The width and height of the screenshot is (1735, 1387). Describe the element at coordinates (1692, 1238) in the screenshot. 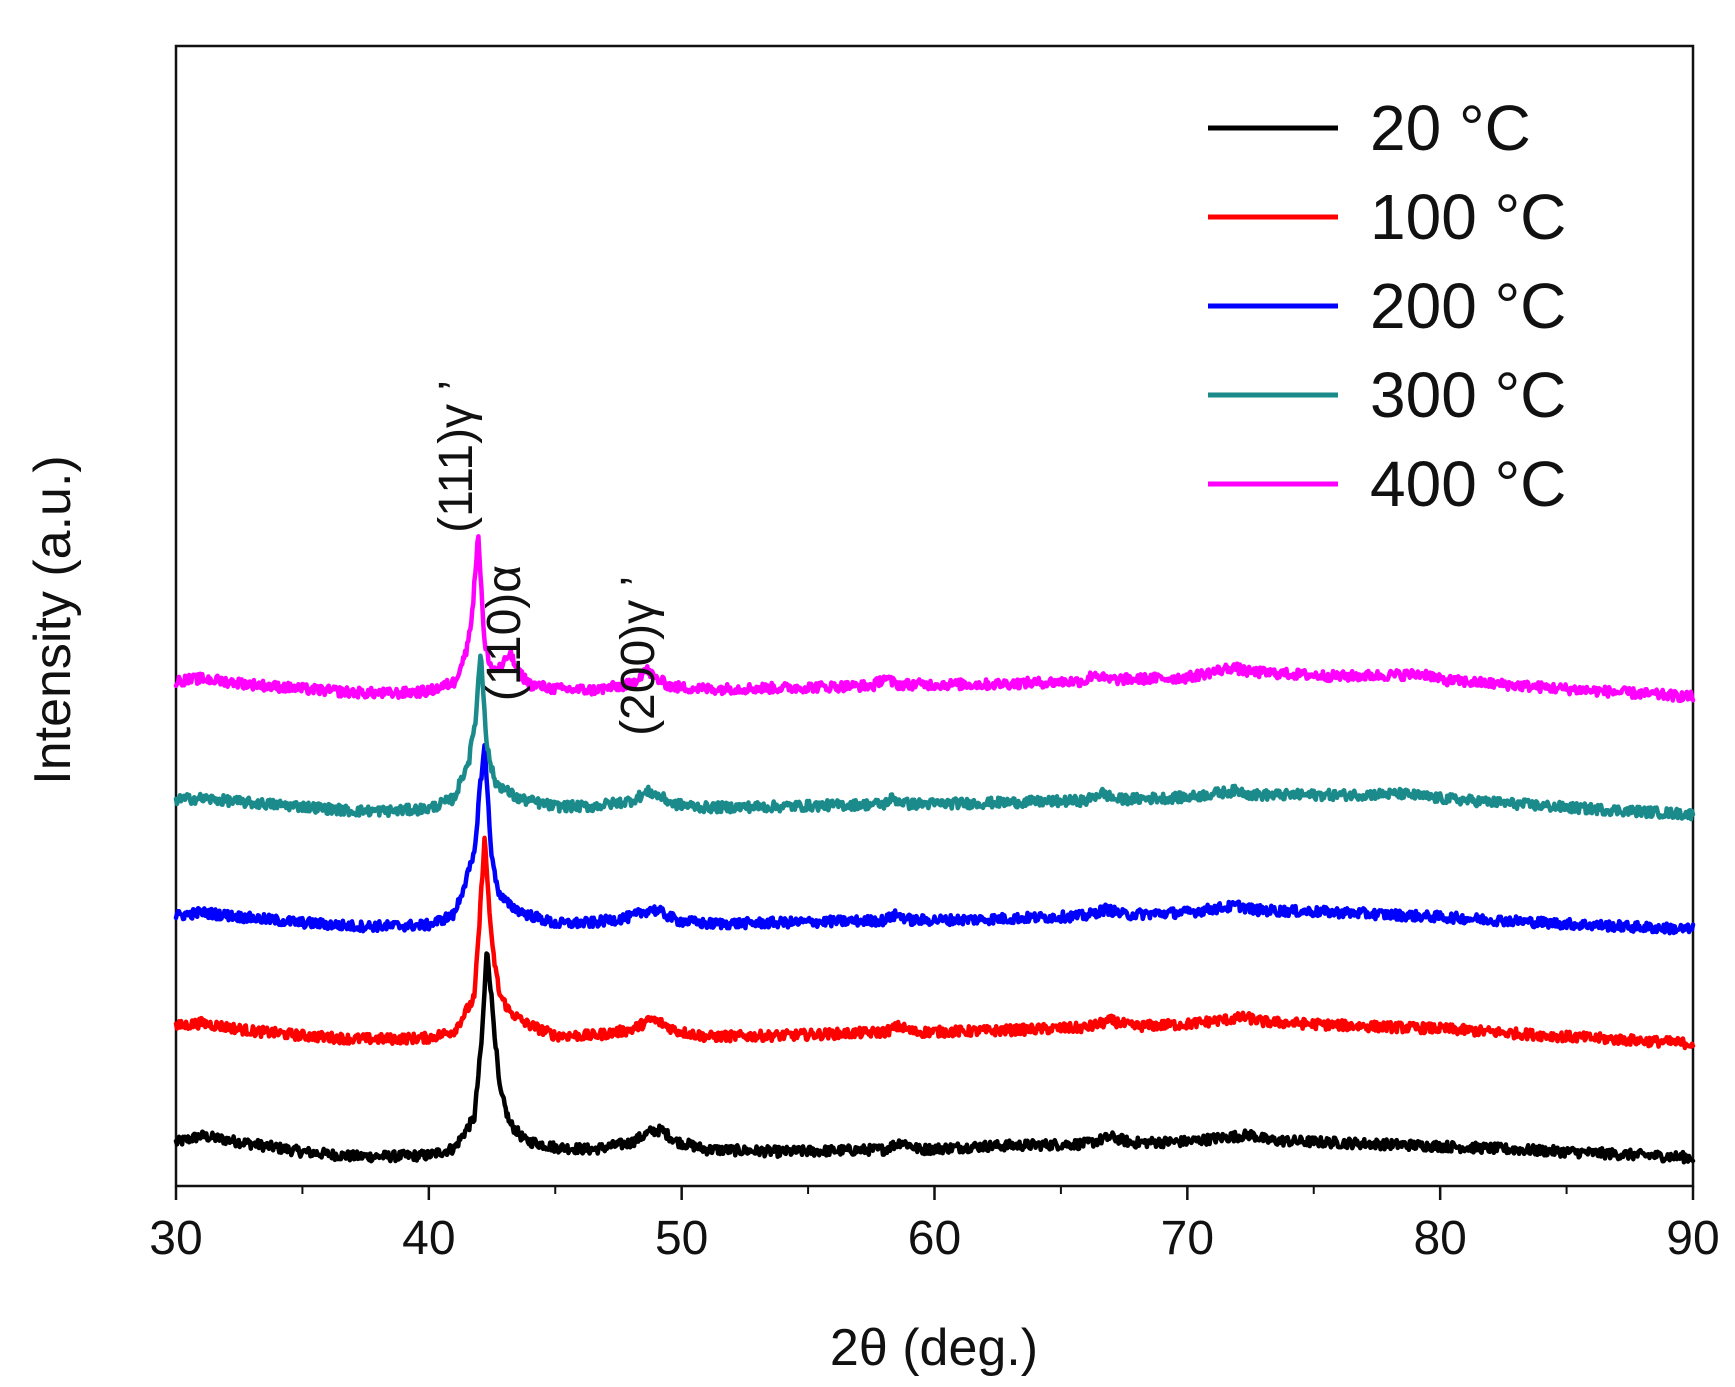

I see `x-tick-label: 90` at that location.